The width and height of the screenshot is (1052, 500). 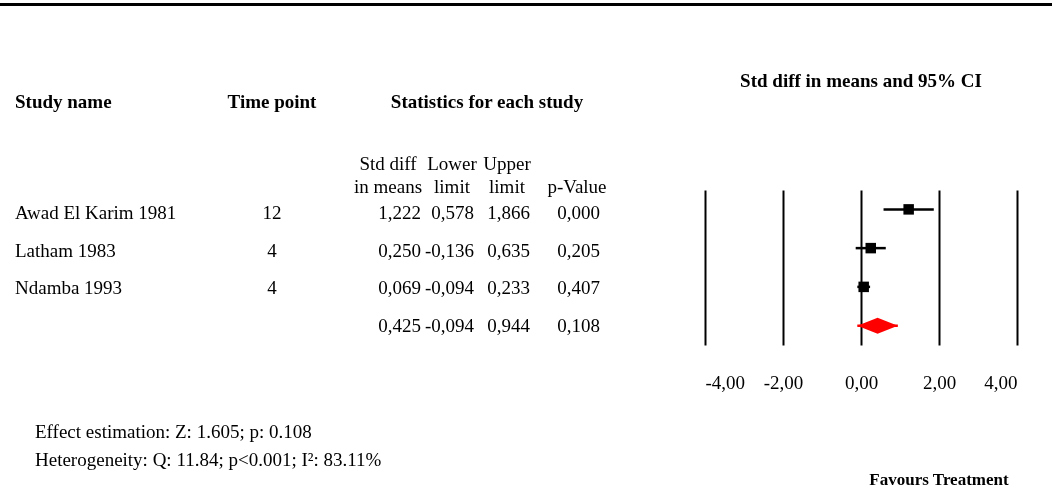 I want to click on x-tick-label: -2,00, so click(x=783, y=382).